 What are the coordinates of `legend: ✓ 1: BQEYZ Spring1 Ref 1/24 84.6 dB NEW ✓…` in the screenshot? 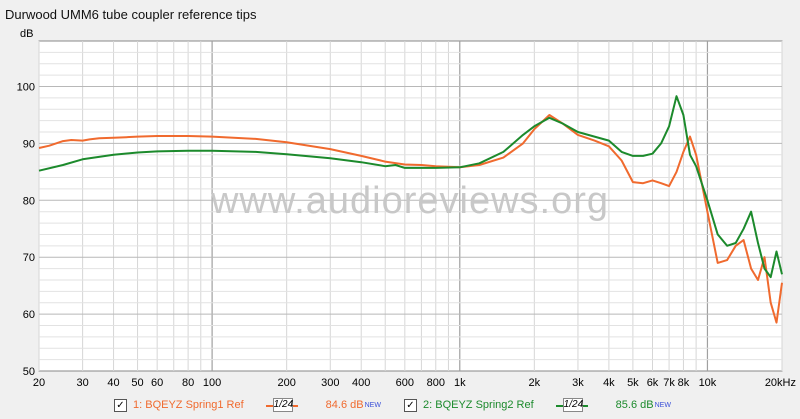 It's located at (400, 406).